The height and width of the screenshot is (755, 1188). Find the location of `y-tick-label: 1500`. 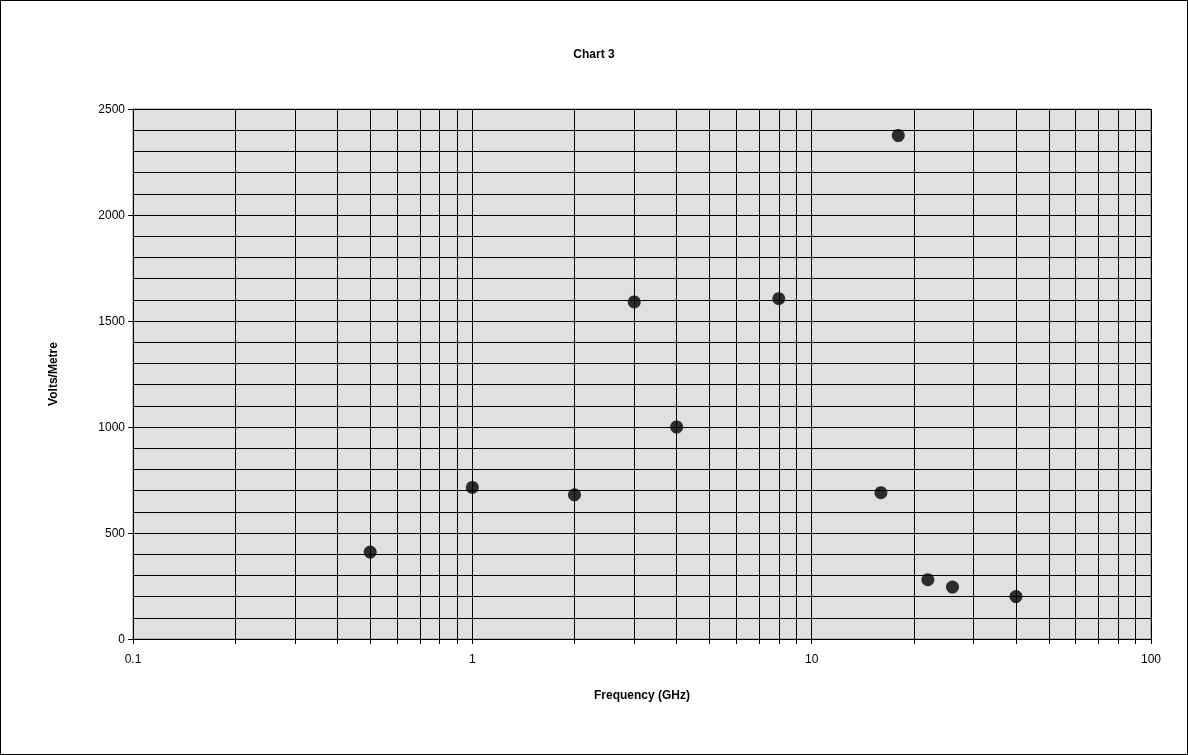

y-tick-label: 1500 is located at coordinates (112, 321).